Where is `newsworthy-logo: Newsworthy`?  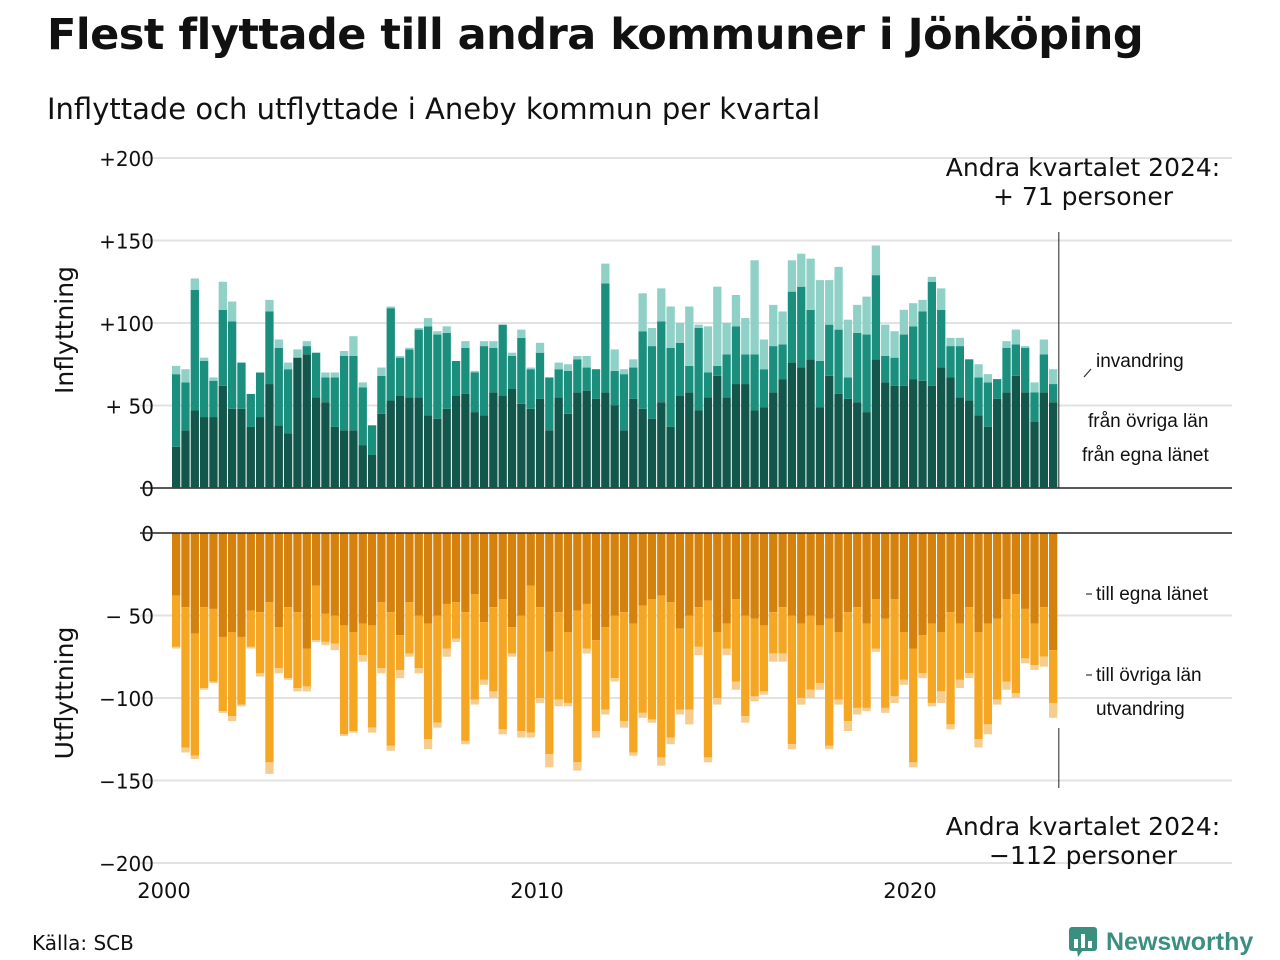
newsworthy-logo: Newsworthy is located at coordinates (1160, 942).